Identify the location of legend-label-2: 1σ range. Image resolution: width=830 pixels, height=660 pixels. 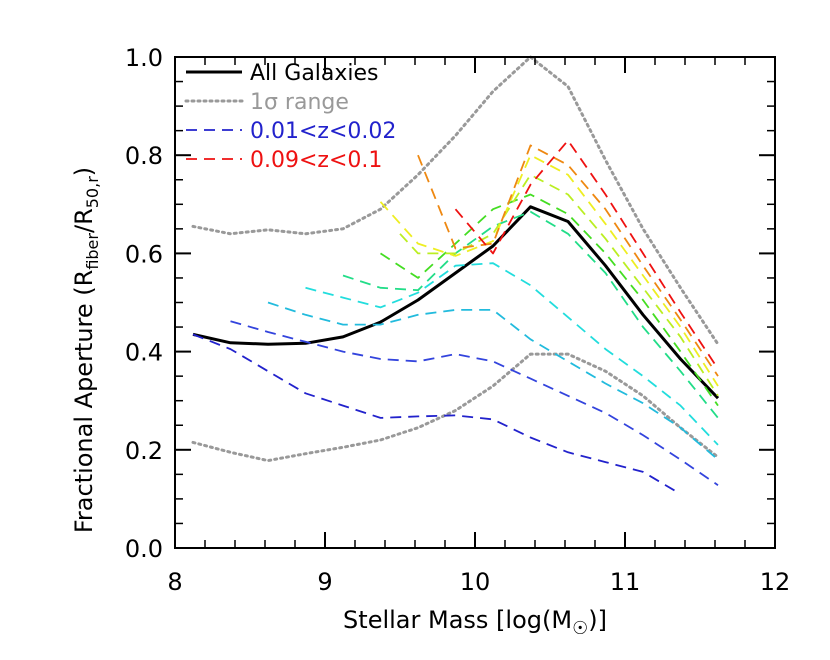
(299, 102).